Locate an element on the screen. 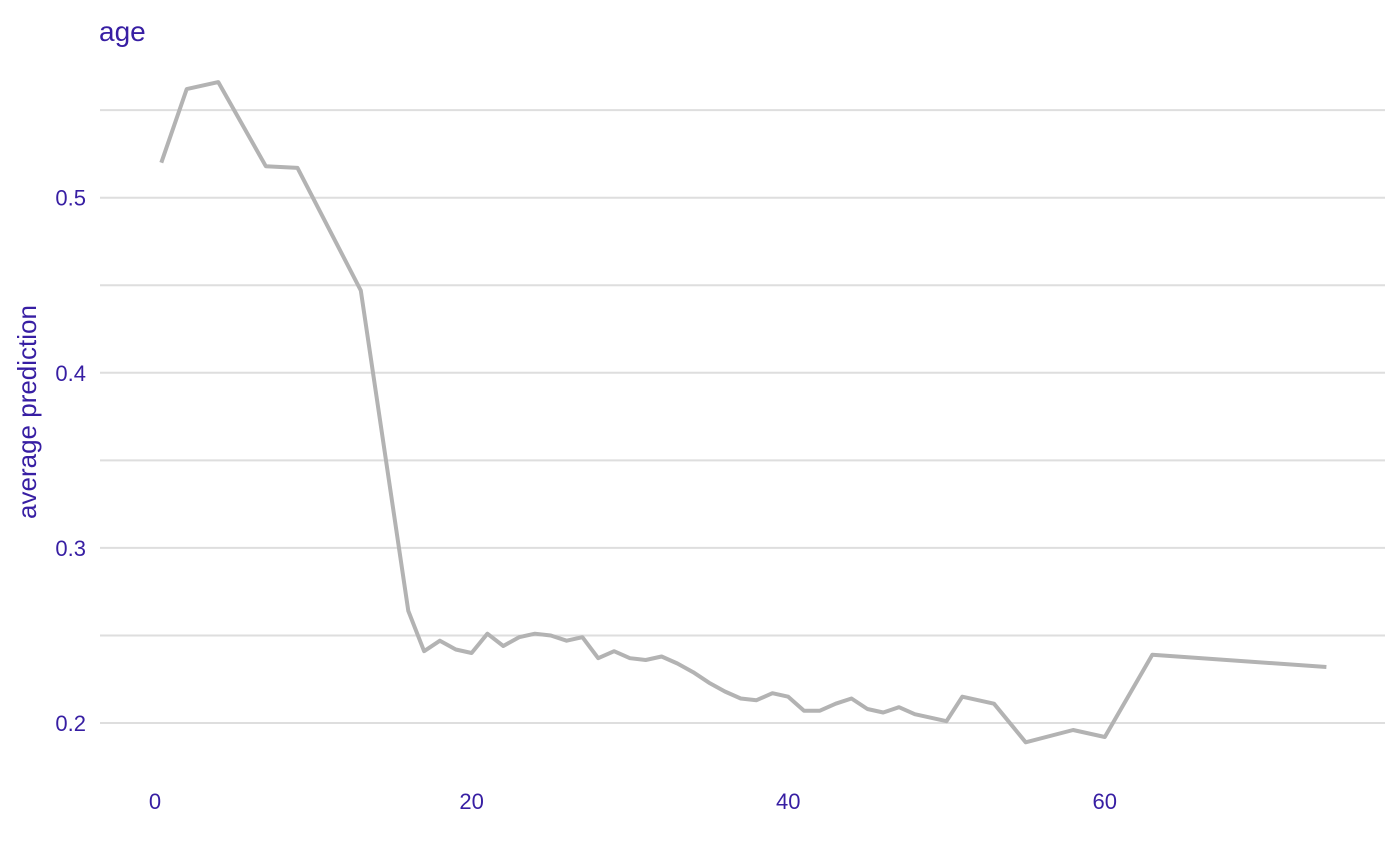 The height and width of the screenshot is (866, 1400). x-tick-label: 40 is located at coordinates (788, 801).